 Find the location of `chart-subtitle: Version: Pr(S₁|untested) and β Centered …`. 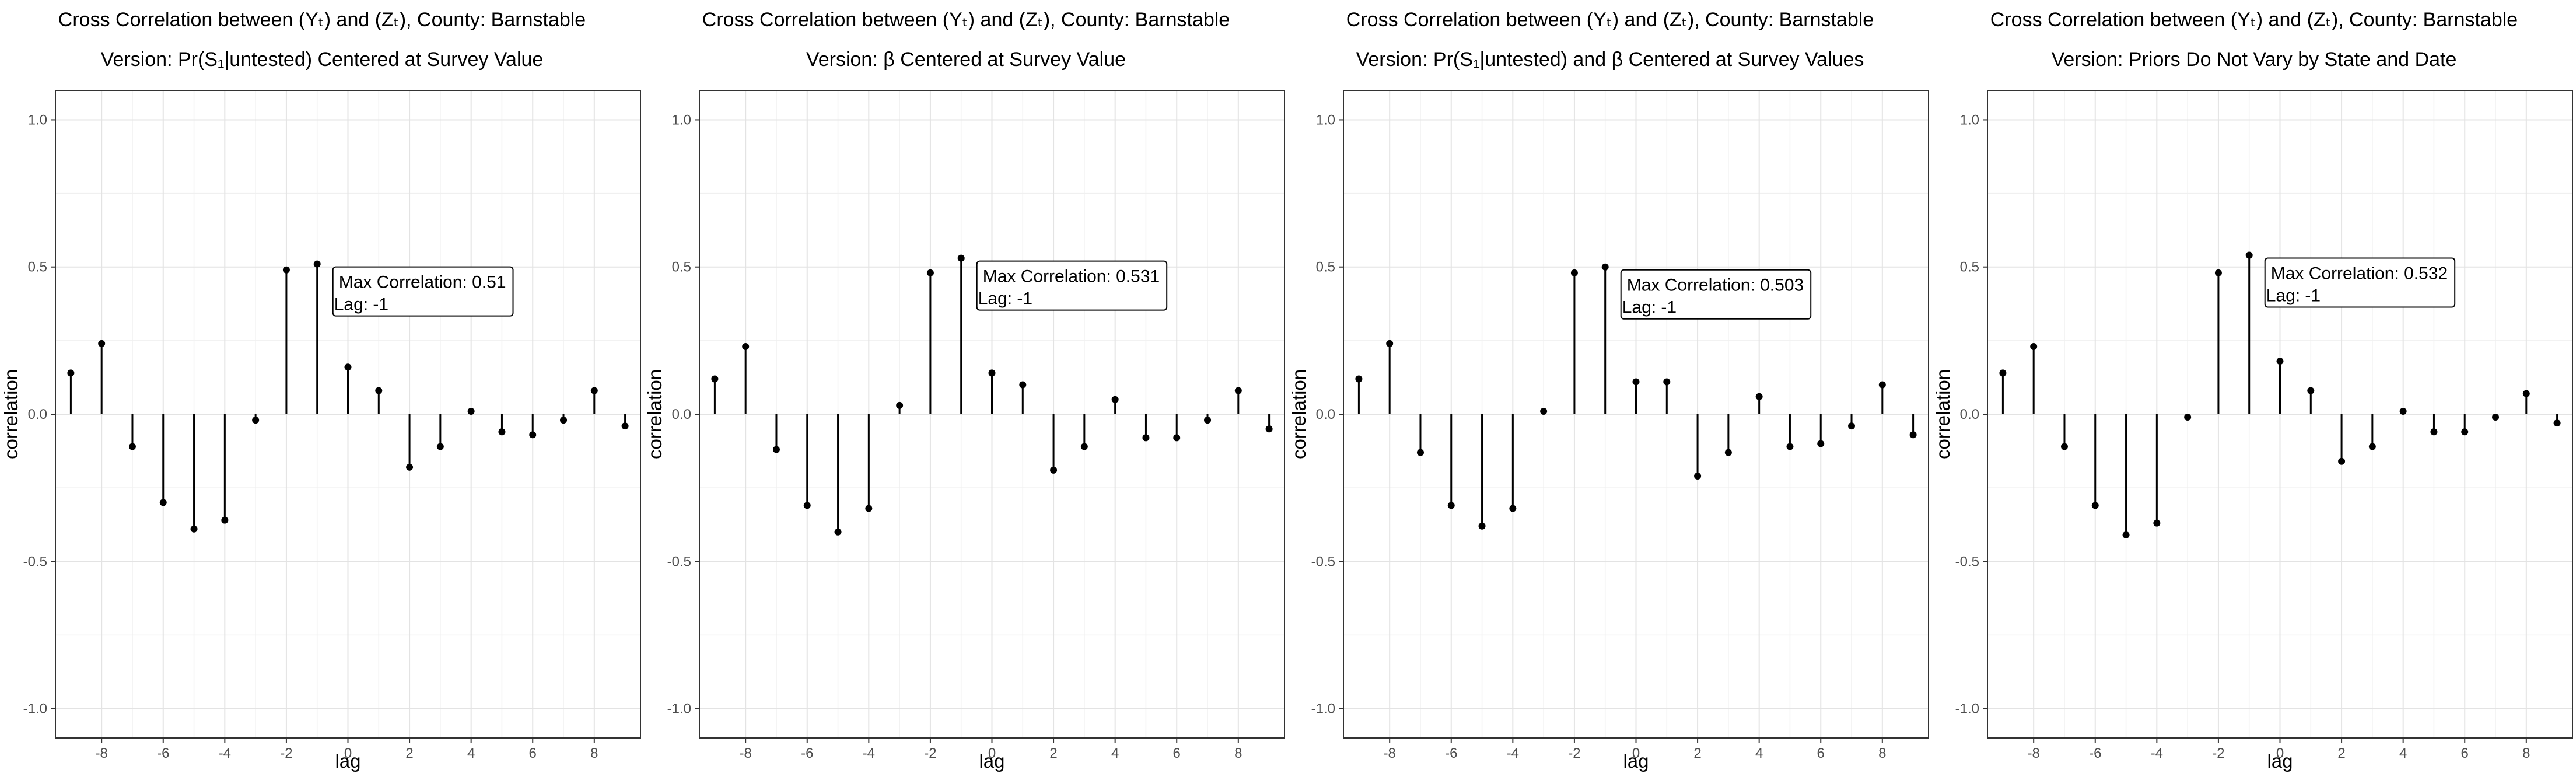

chart-subtitle: Version: Pr(S₁|untested) and β Centered … is located at coordinates (1610, 60).